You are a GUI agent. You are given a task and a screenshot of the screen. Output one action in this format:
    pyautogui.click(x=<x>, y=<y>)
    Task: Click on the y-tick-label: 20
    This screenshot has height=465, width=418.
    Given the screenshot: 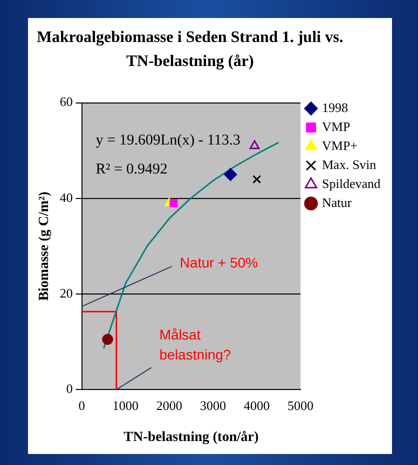 What is the action you would take?
    pyautogui.click(x=66, y=292)
    